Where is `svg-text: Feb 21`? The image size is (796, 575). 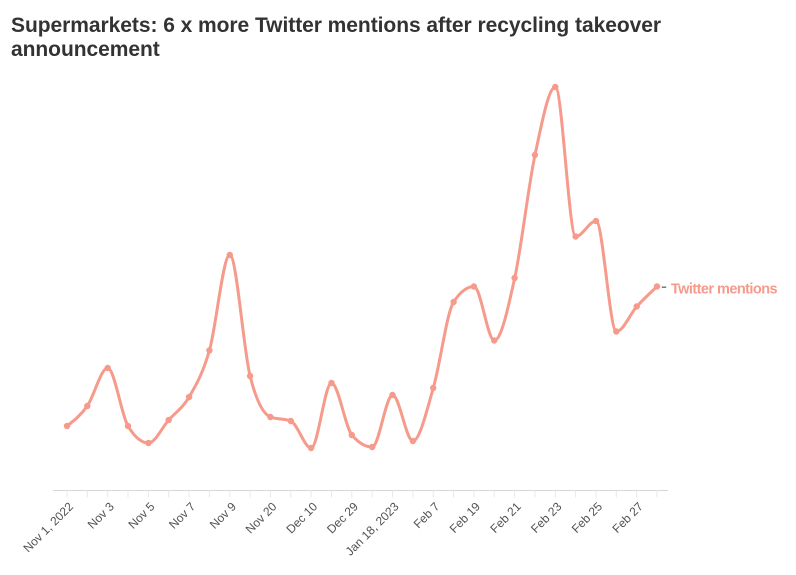 svg-text: Feb 21 is located at coordinates (505, 517).